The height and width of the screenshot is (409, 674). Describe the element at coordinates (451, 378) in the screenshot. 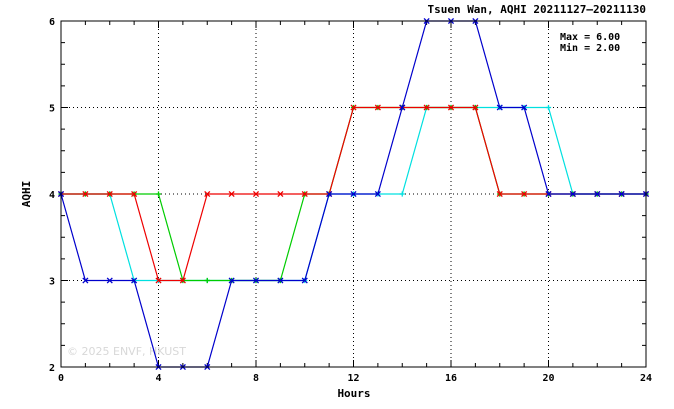

I see `x-tick-label: 16` at that location.